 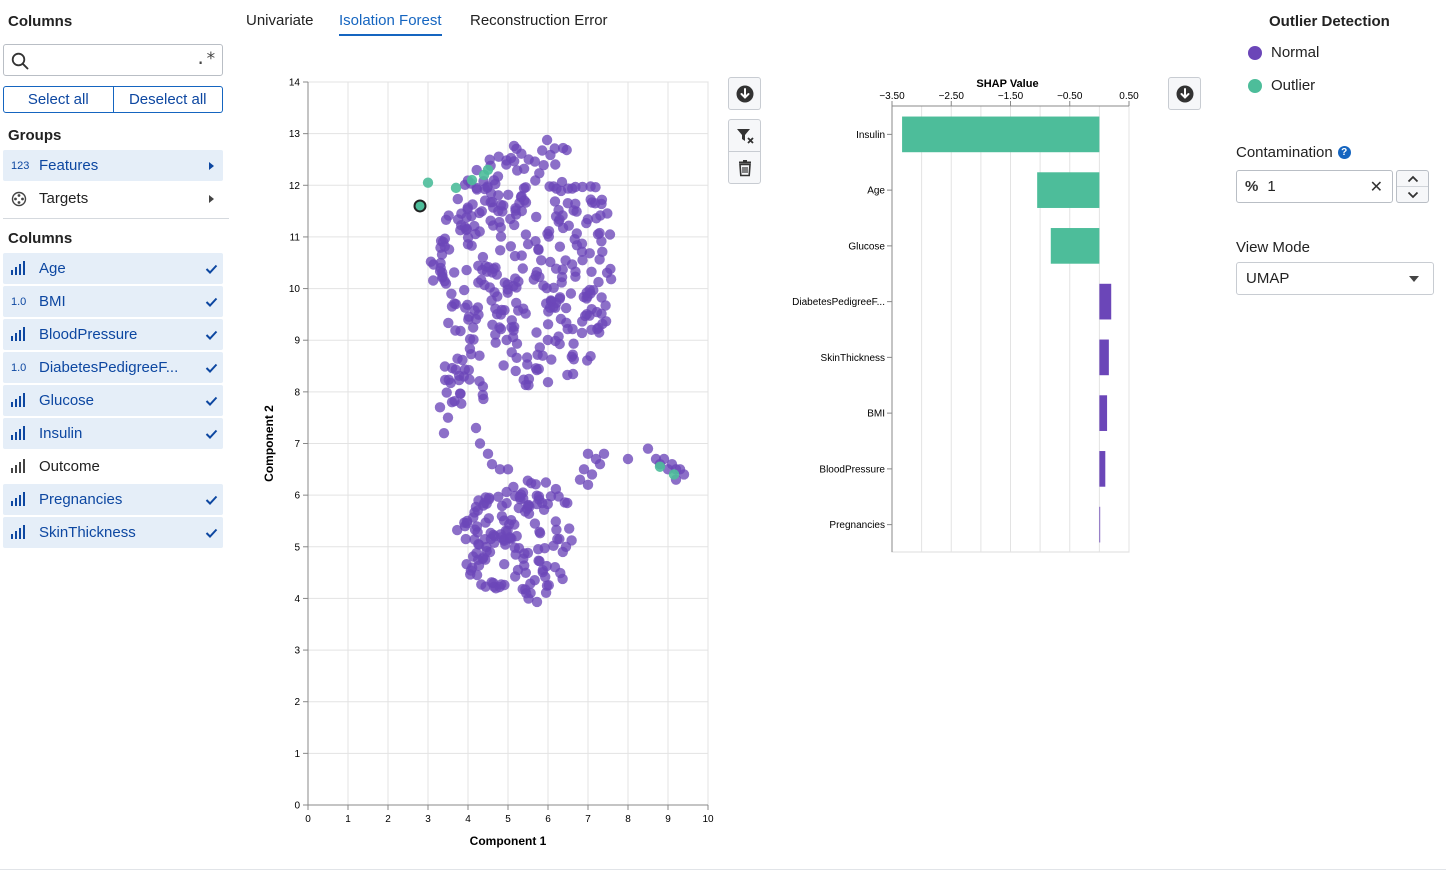 What do you see at coordinates (113, 60) in the screenshot?
I see `column-search-input: .*` at bounding box center [113, 60].